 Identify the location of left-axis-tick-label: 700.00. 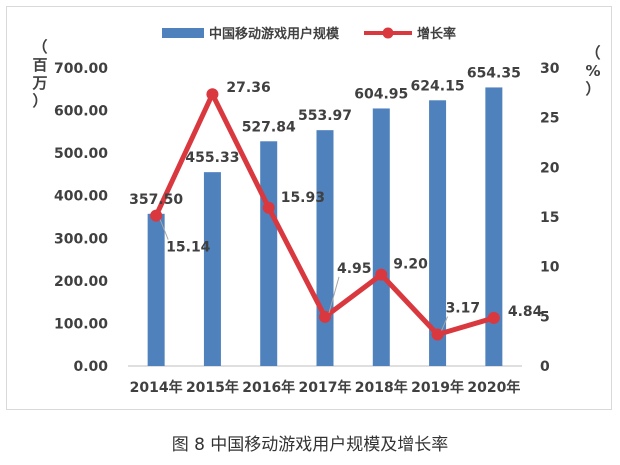
(81, 69).